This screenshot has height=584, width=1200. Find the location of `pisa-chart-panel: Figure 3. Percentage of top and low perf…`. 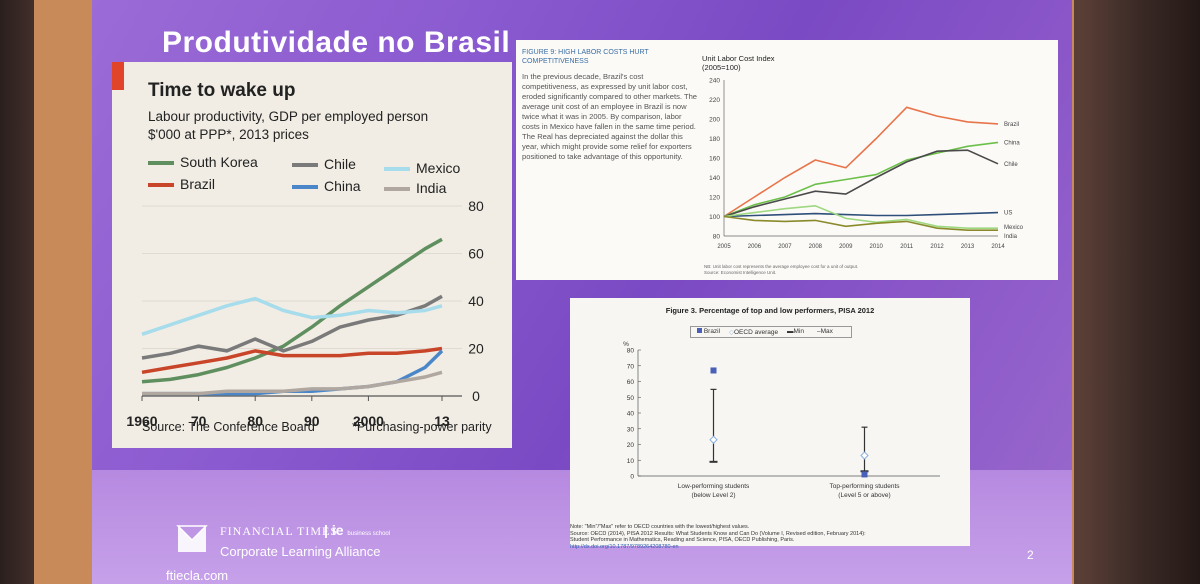

pisa-chart-panel: Figure 3. Percentage of top and low perf… is located at coordinates (770, 424).